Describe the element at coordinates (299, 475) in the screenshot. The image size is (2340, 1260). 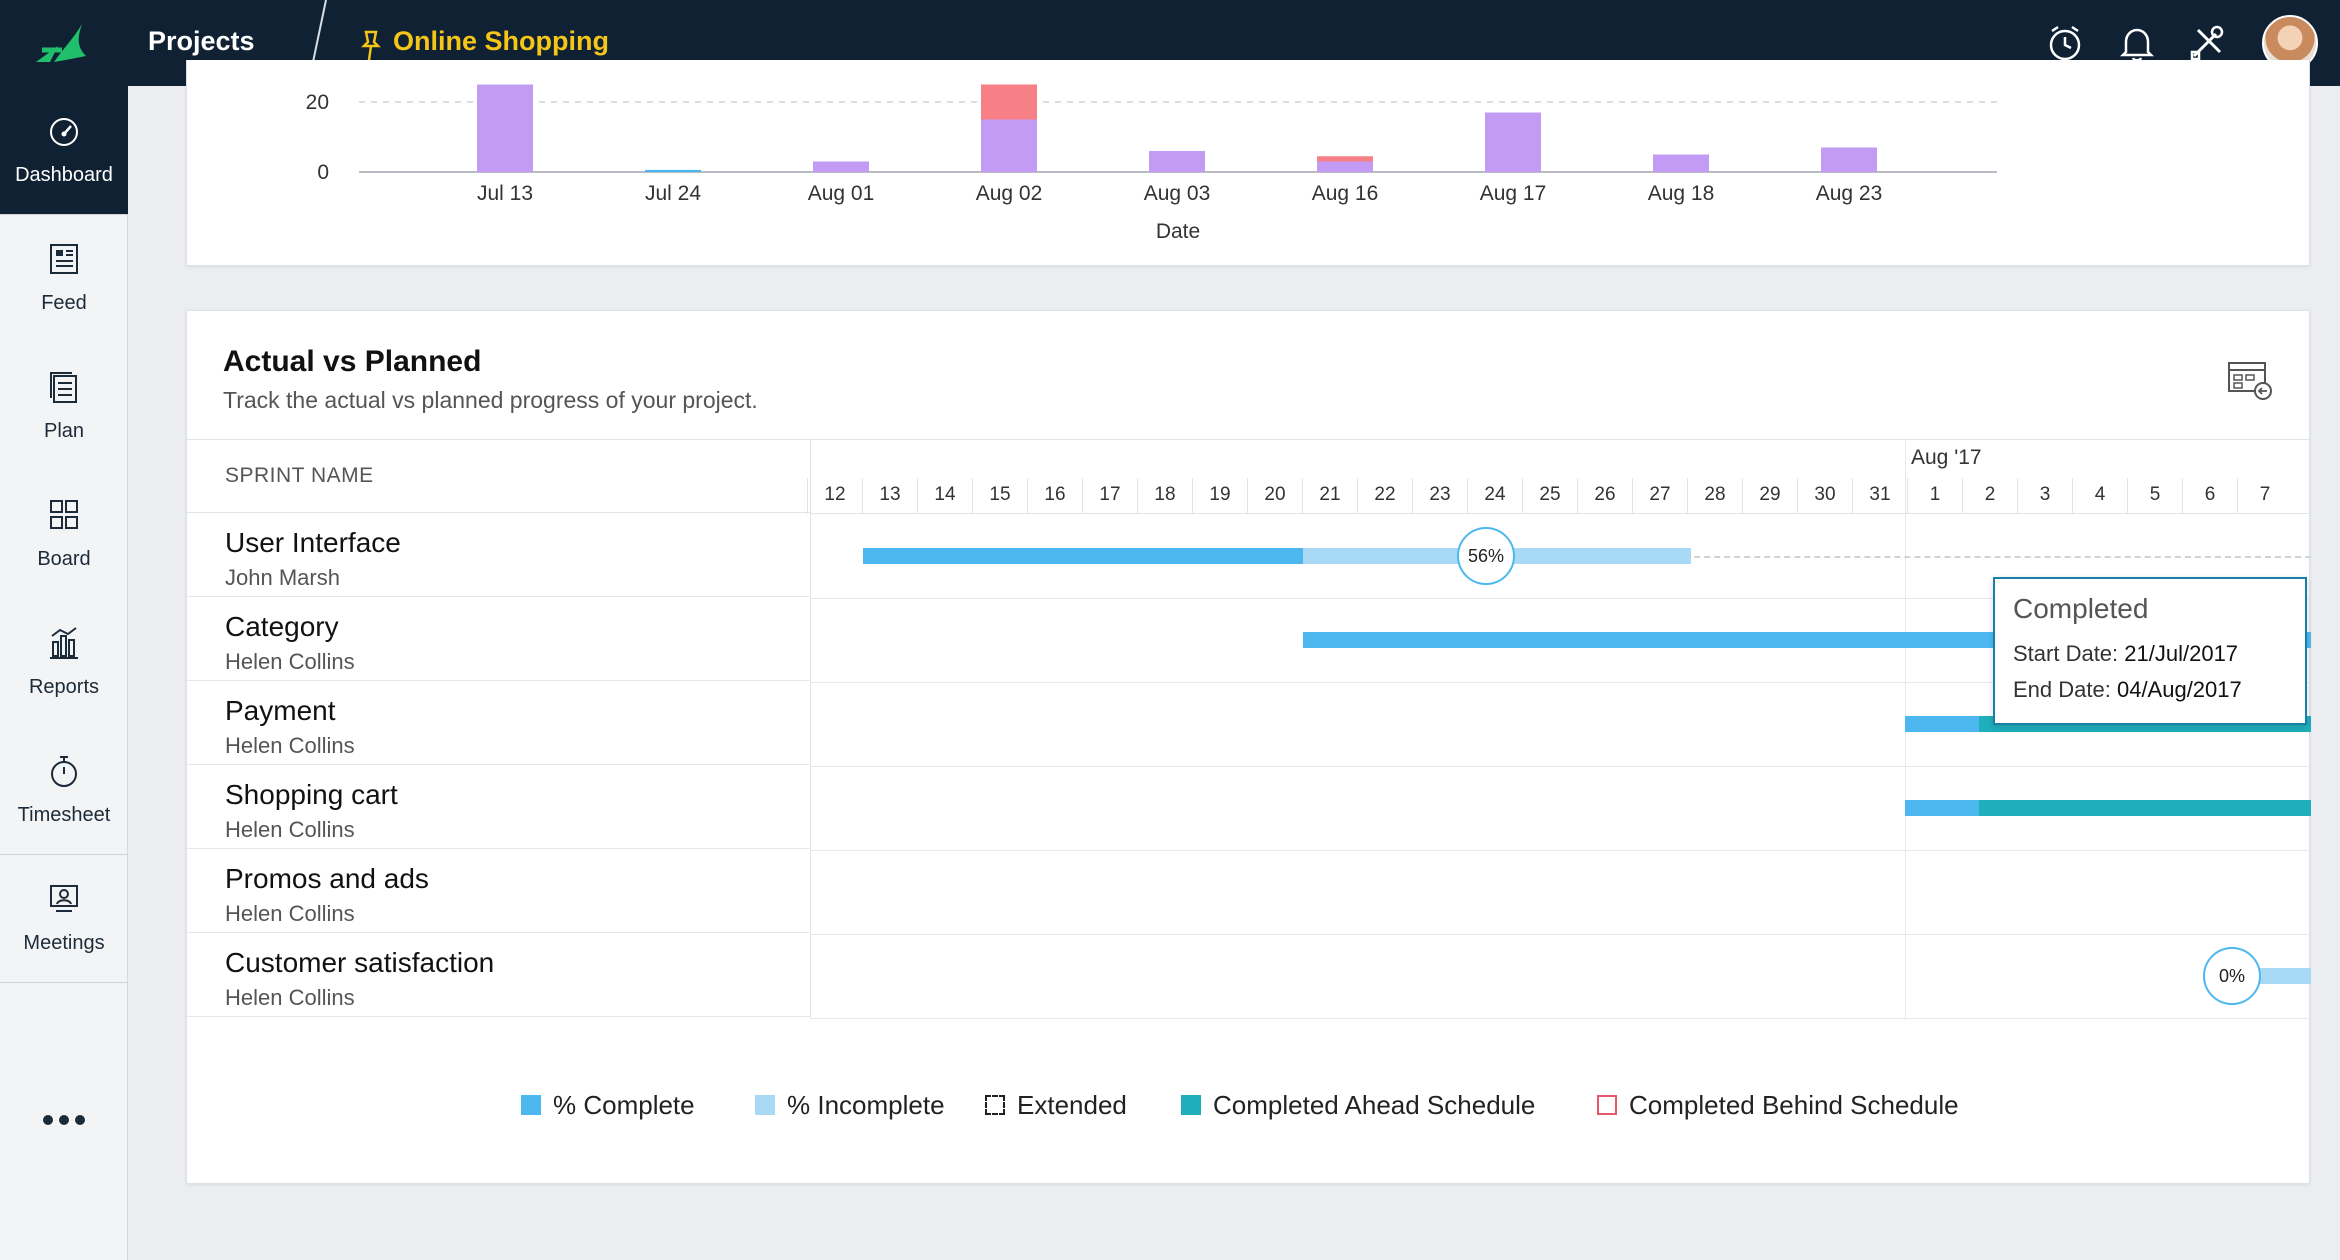
I see `sprint-header-label: SPRINT NAME` at that location.